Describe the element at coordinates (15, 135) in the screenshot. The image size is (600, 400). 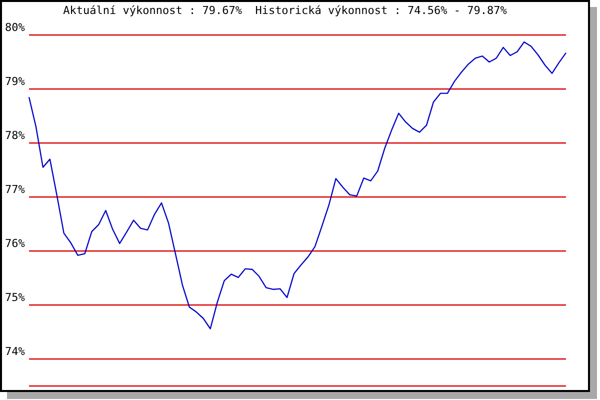
I see `y-tick-label: 78%` at that location.